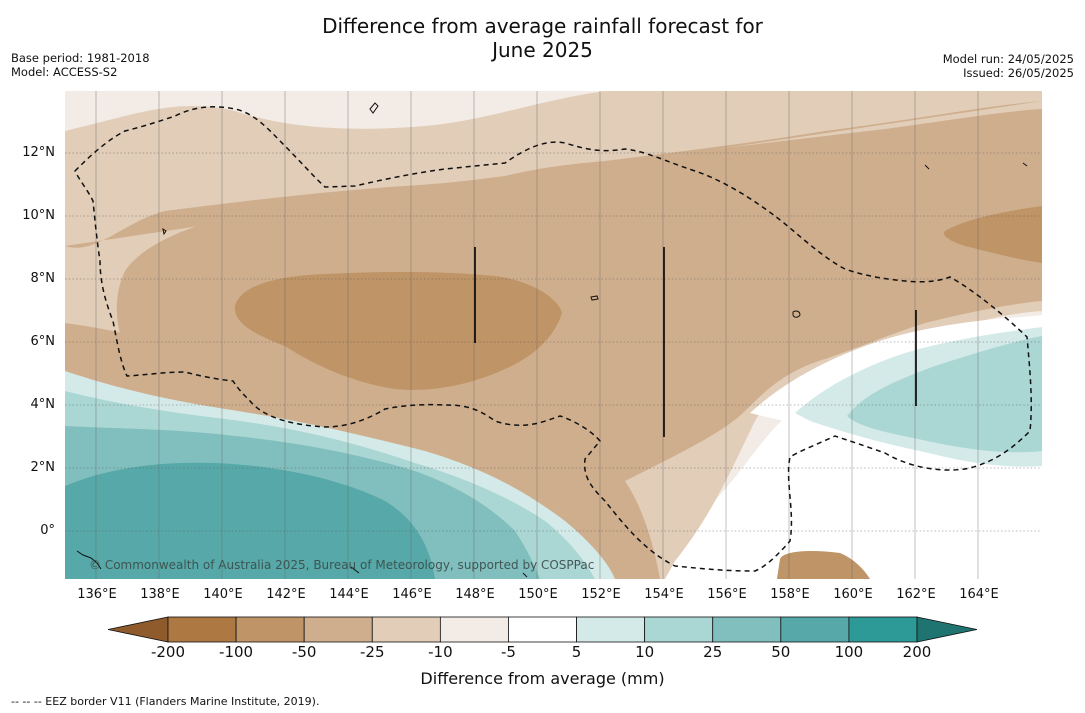 This screenshot has height=713, width=1085. What do you see at coordinates (372, 652) in the screenshot?
I see `colorbar-tick-label: -25` at bounding box center [372, 652].